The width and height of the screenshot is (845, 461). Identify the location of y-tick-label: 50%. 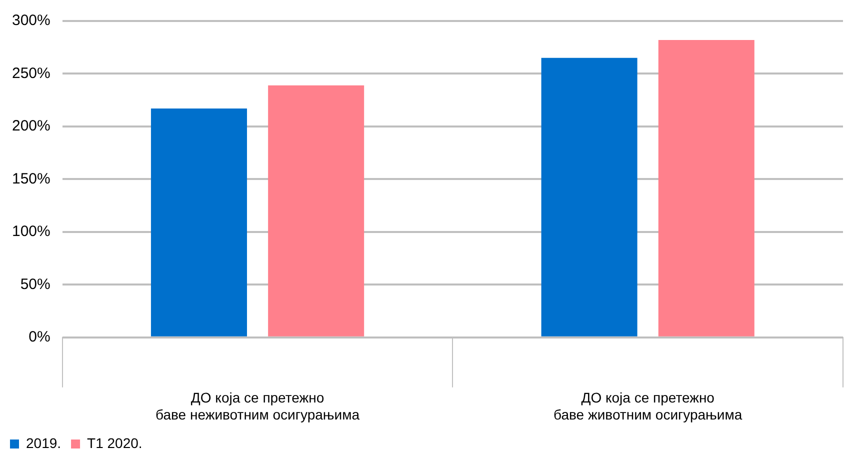
(35, 284).